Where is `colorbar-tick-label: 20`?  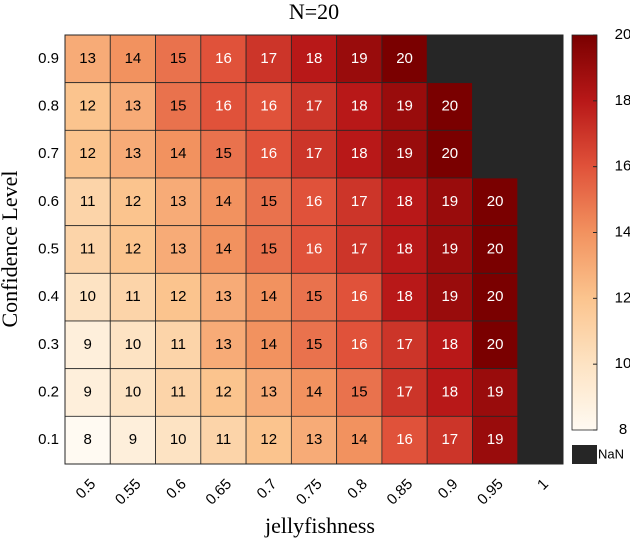 colorbar-tick-label: 20 is located at coordinates (622, 34).